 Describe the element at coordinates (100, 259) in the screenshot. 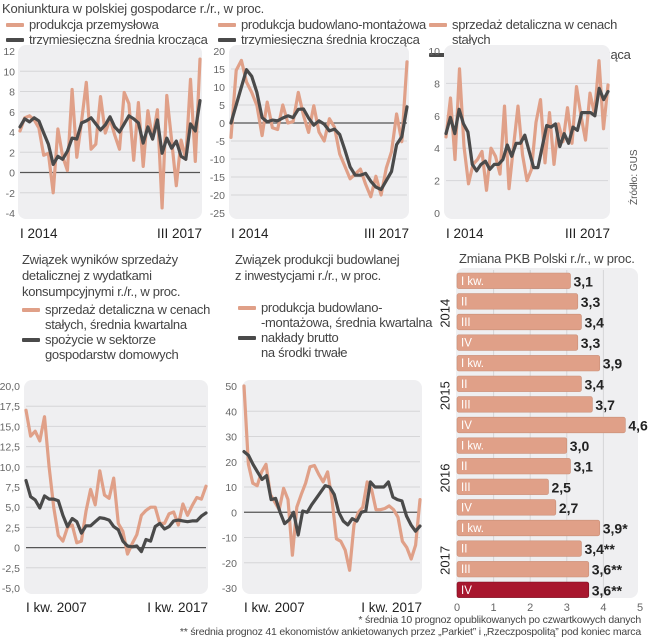

I see `title-line: Związek wyników sprzedaży` at that location.